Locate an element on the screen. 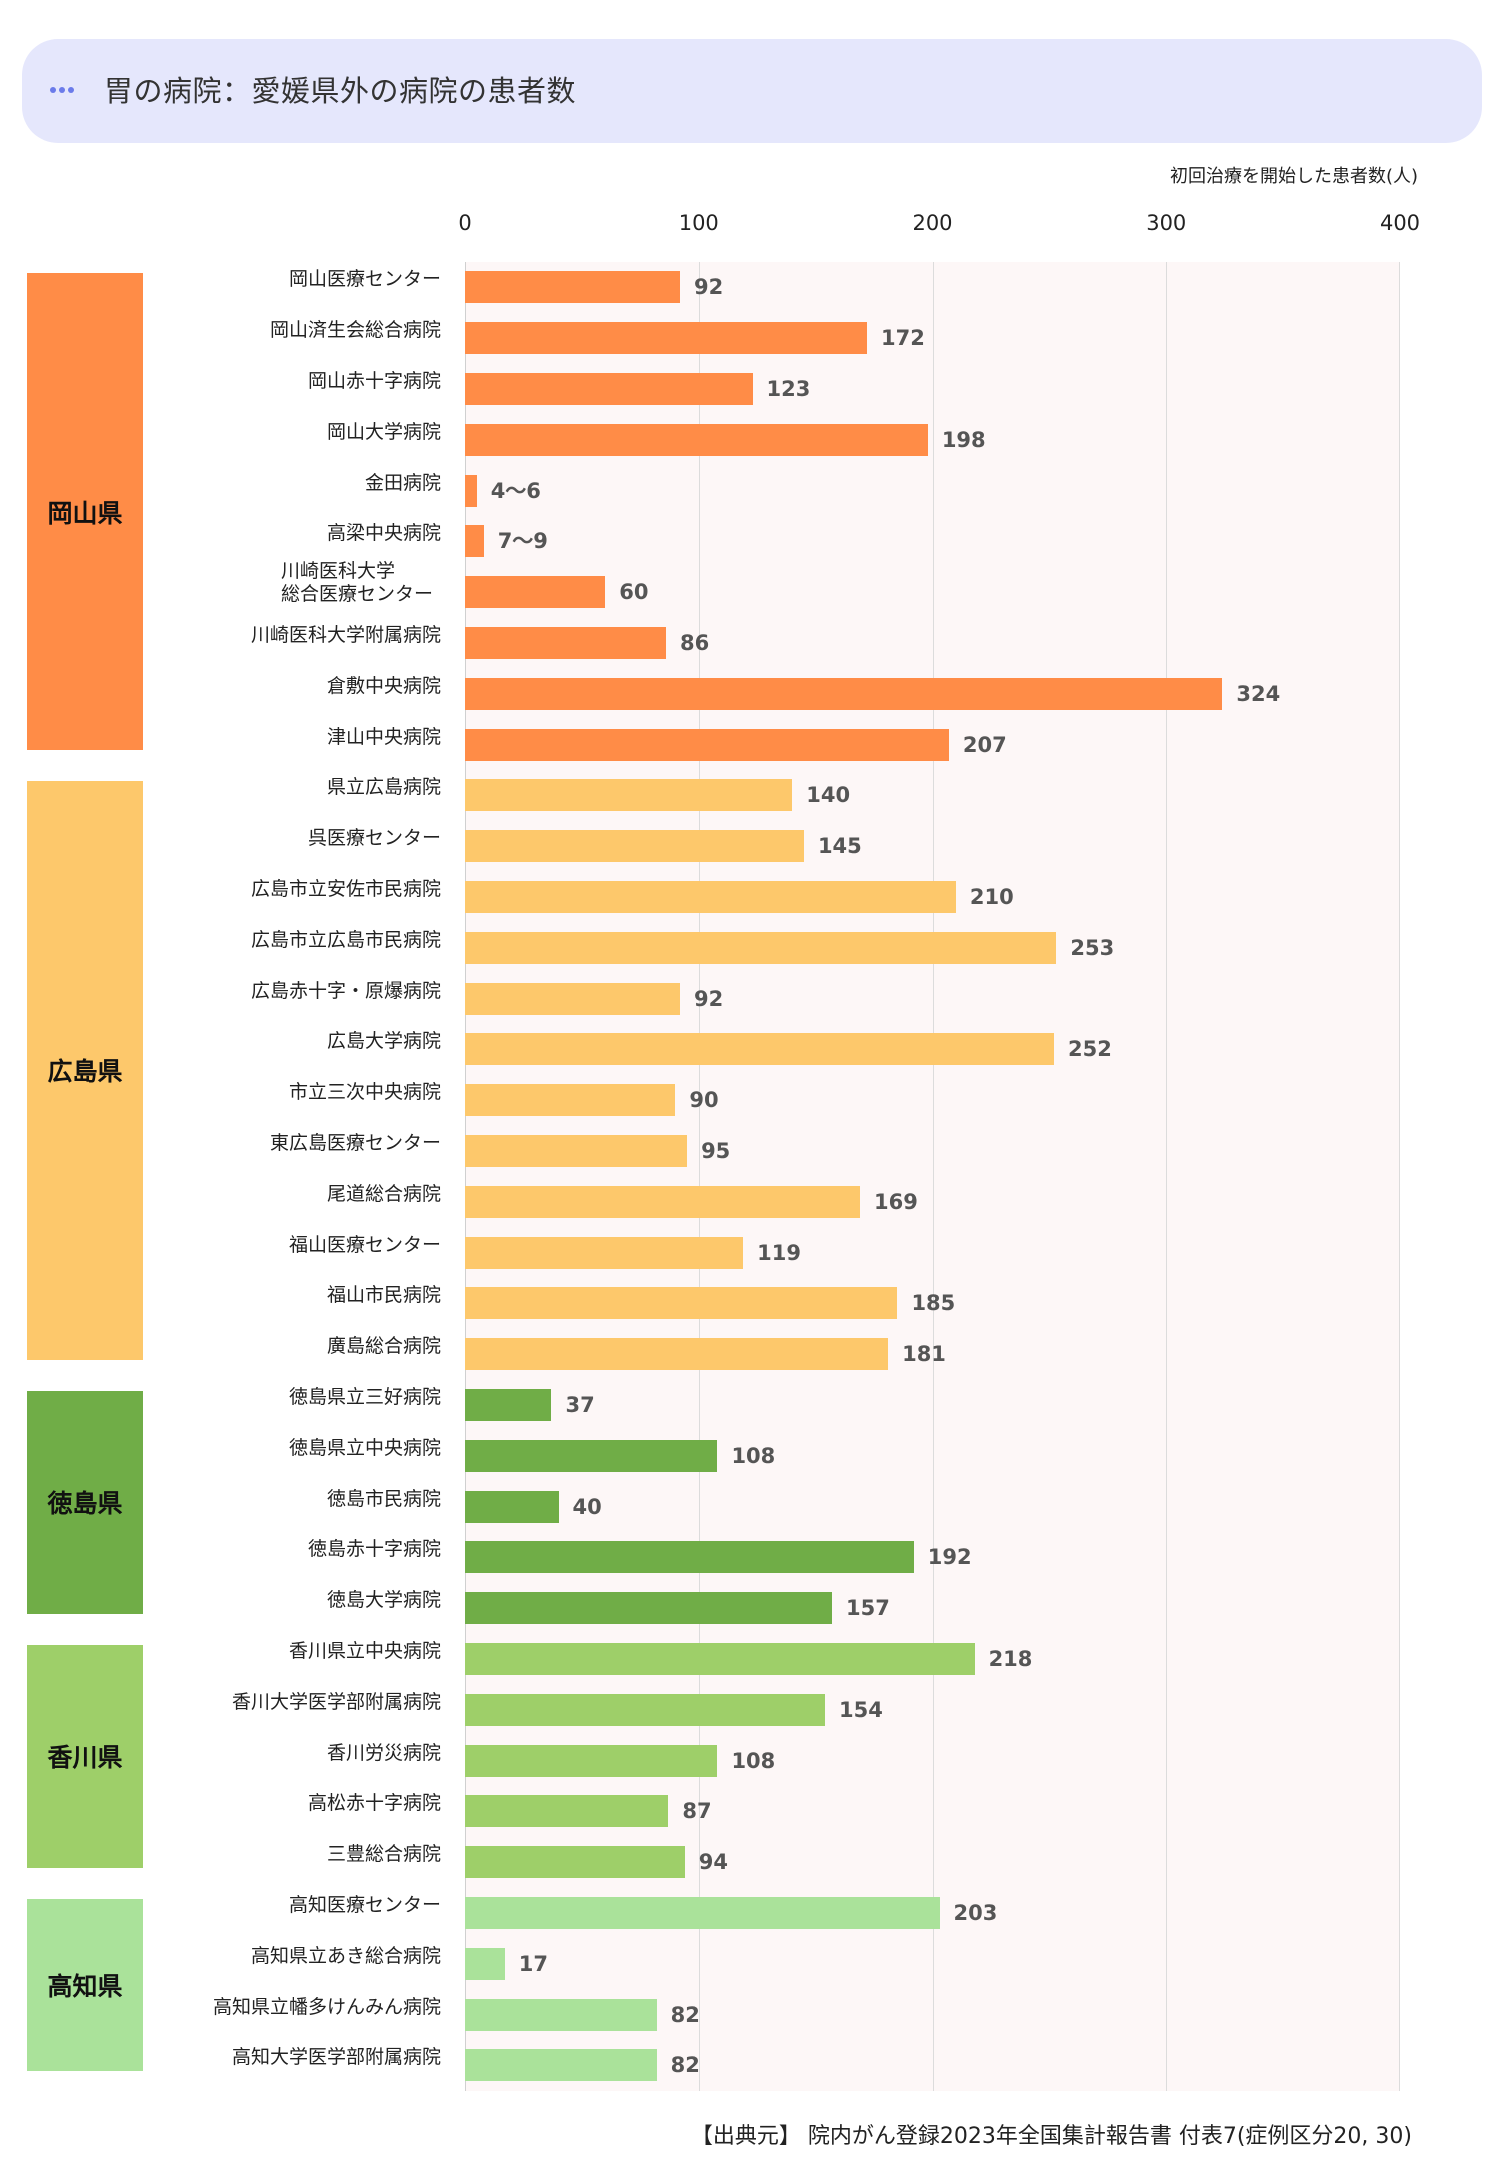  x-tick-label: 100 is located at coordinates (698, 223).